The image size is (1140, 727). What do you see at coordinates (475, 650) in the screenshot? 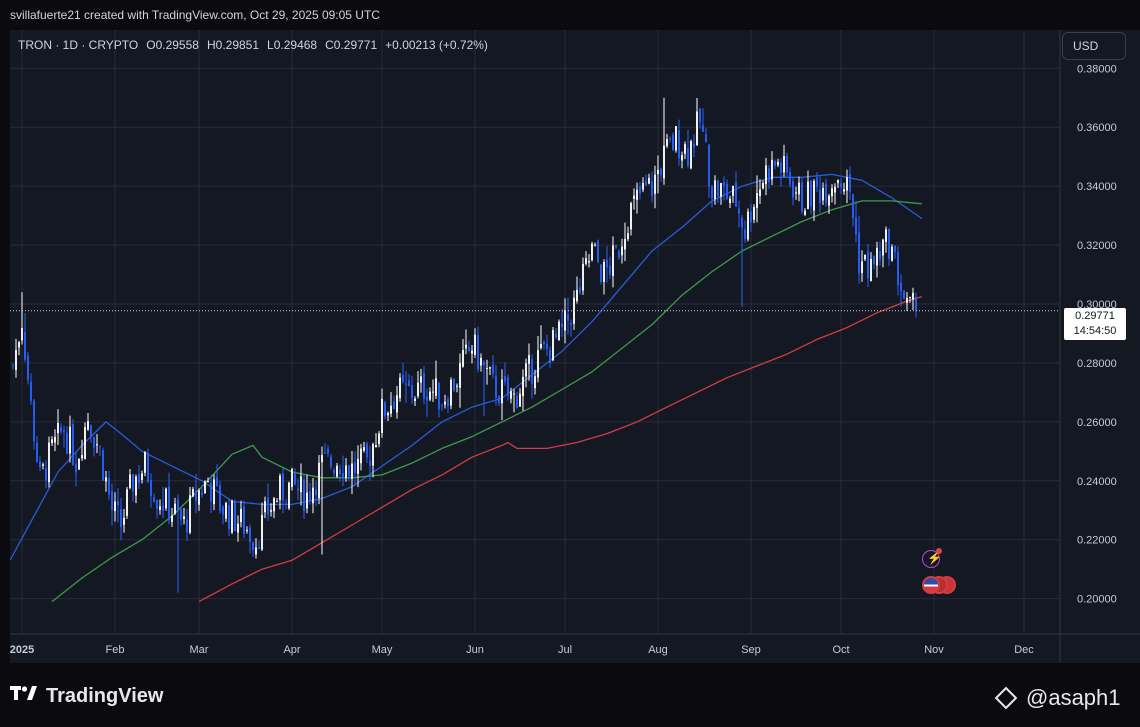
I see `time-axis-label: Jun` at bounding box center [475, 650].